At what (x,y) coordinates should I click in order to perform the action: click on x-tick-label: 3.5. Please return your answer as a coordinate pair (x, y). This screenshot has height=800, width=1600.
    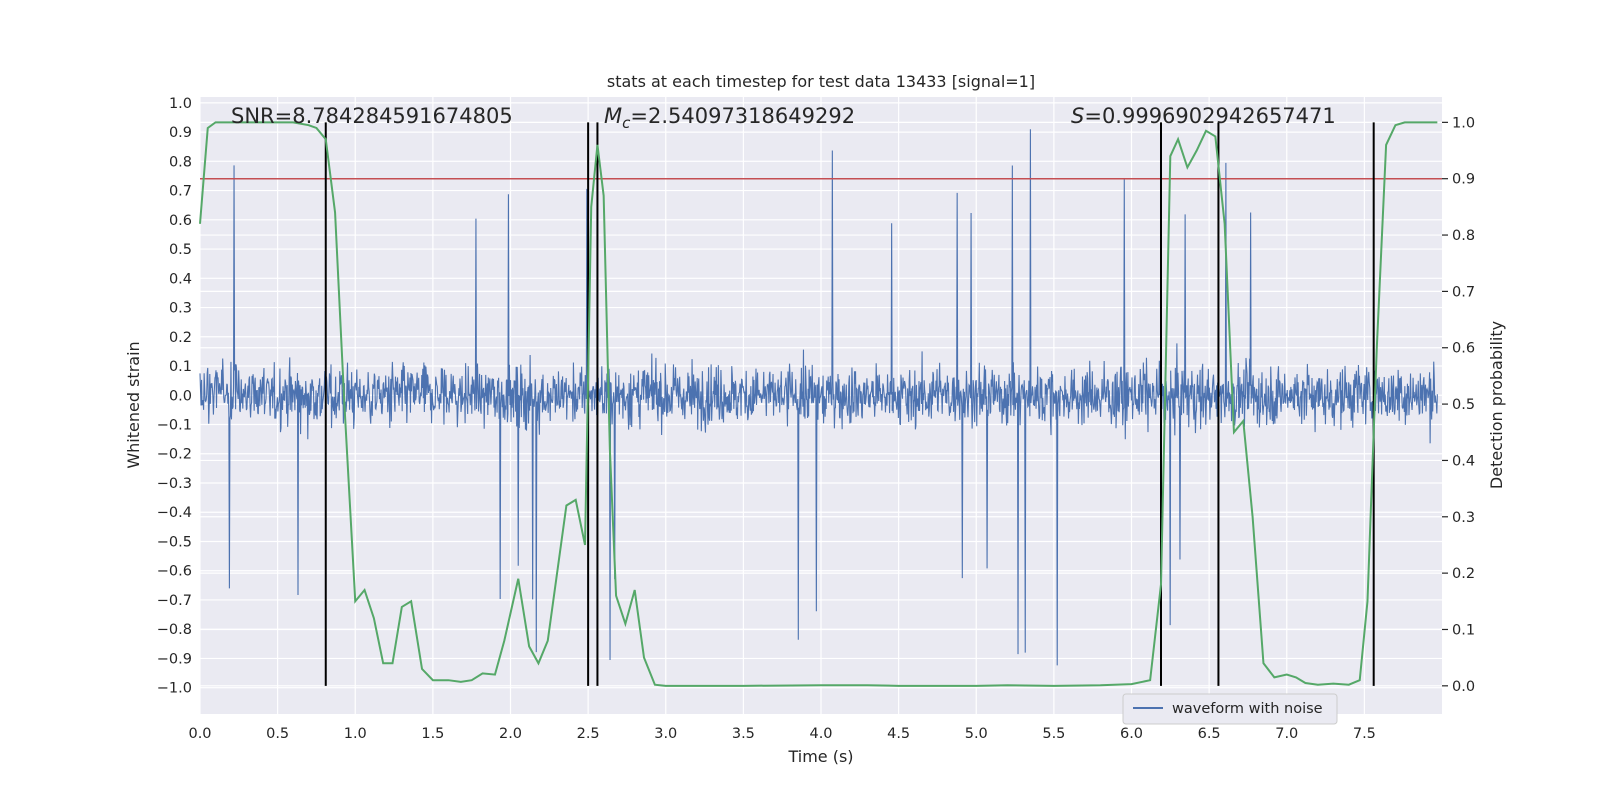
    Looking at the image, I should click on (743, 734).